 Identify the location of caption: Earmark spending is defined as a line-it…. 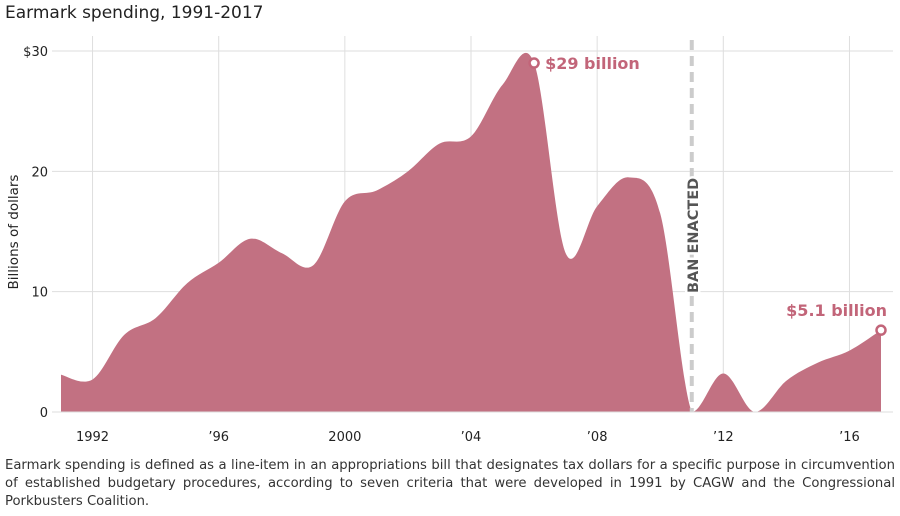
(450, 483).